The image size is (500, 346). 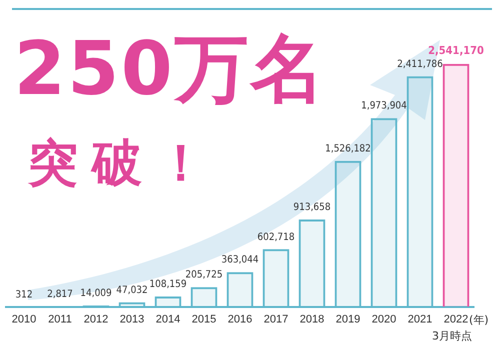 I want to click on x-tick-label: 2021, so click(x=420, y=319).